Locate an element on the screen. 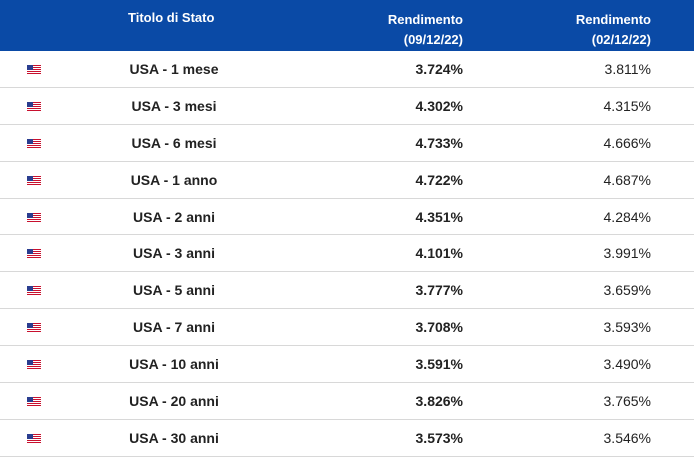  yield-previous-value: 3.765% is located at coordinates (627, 401).